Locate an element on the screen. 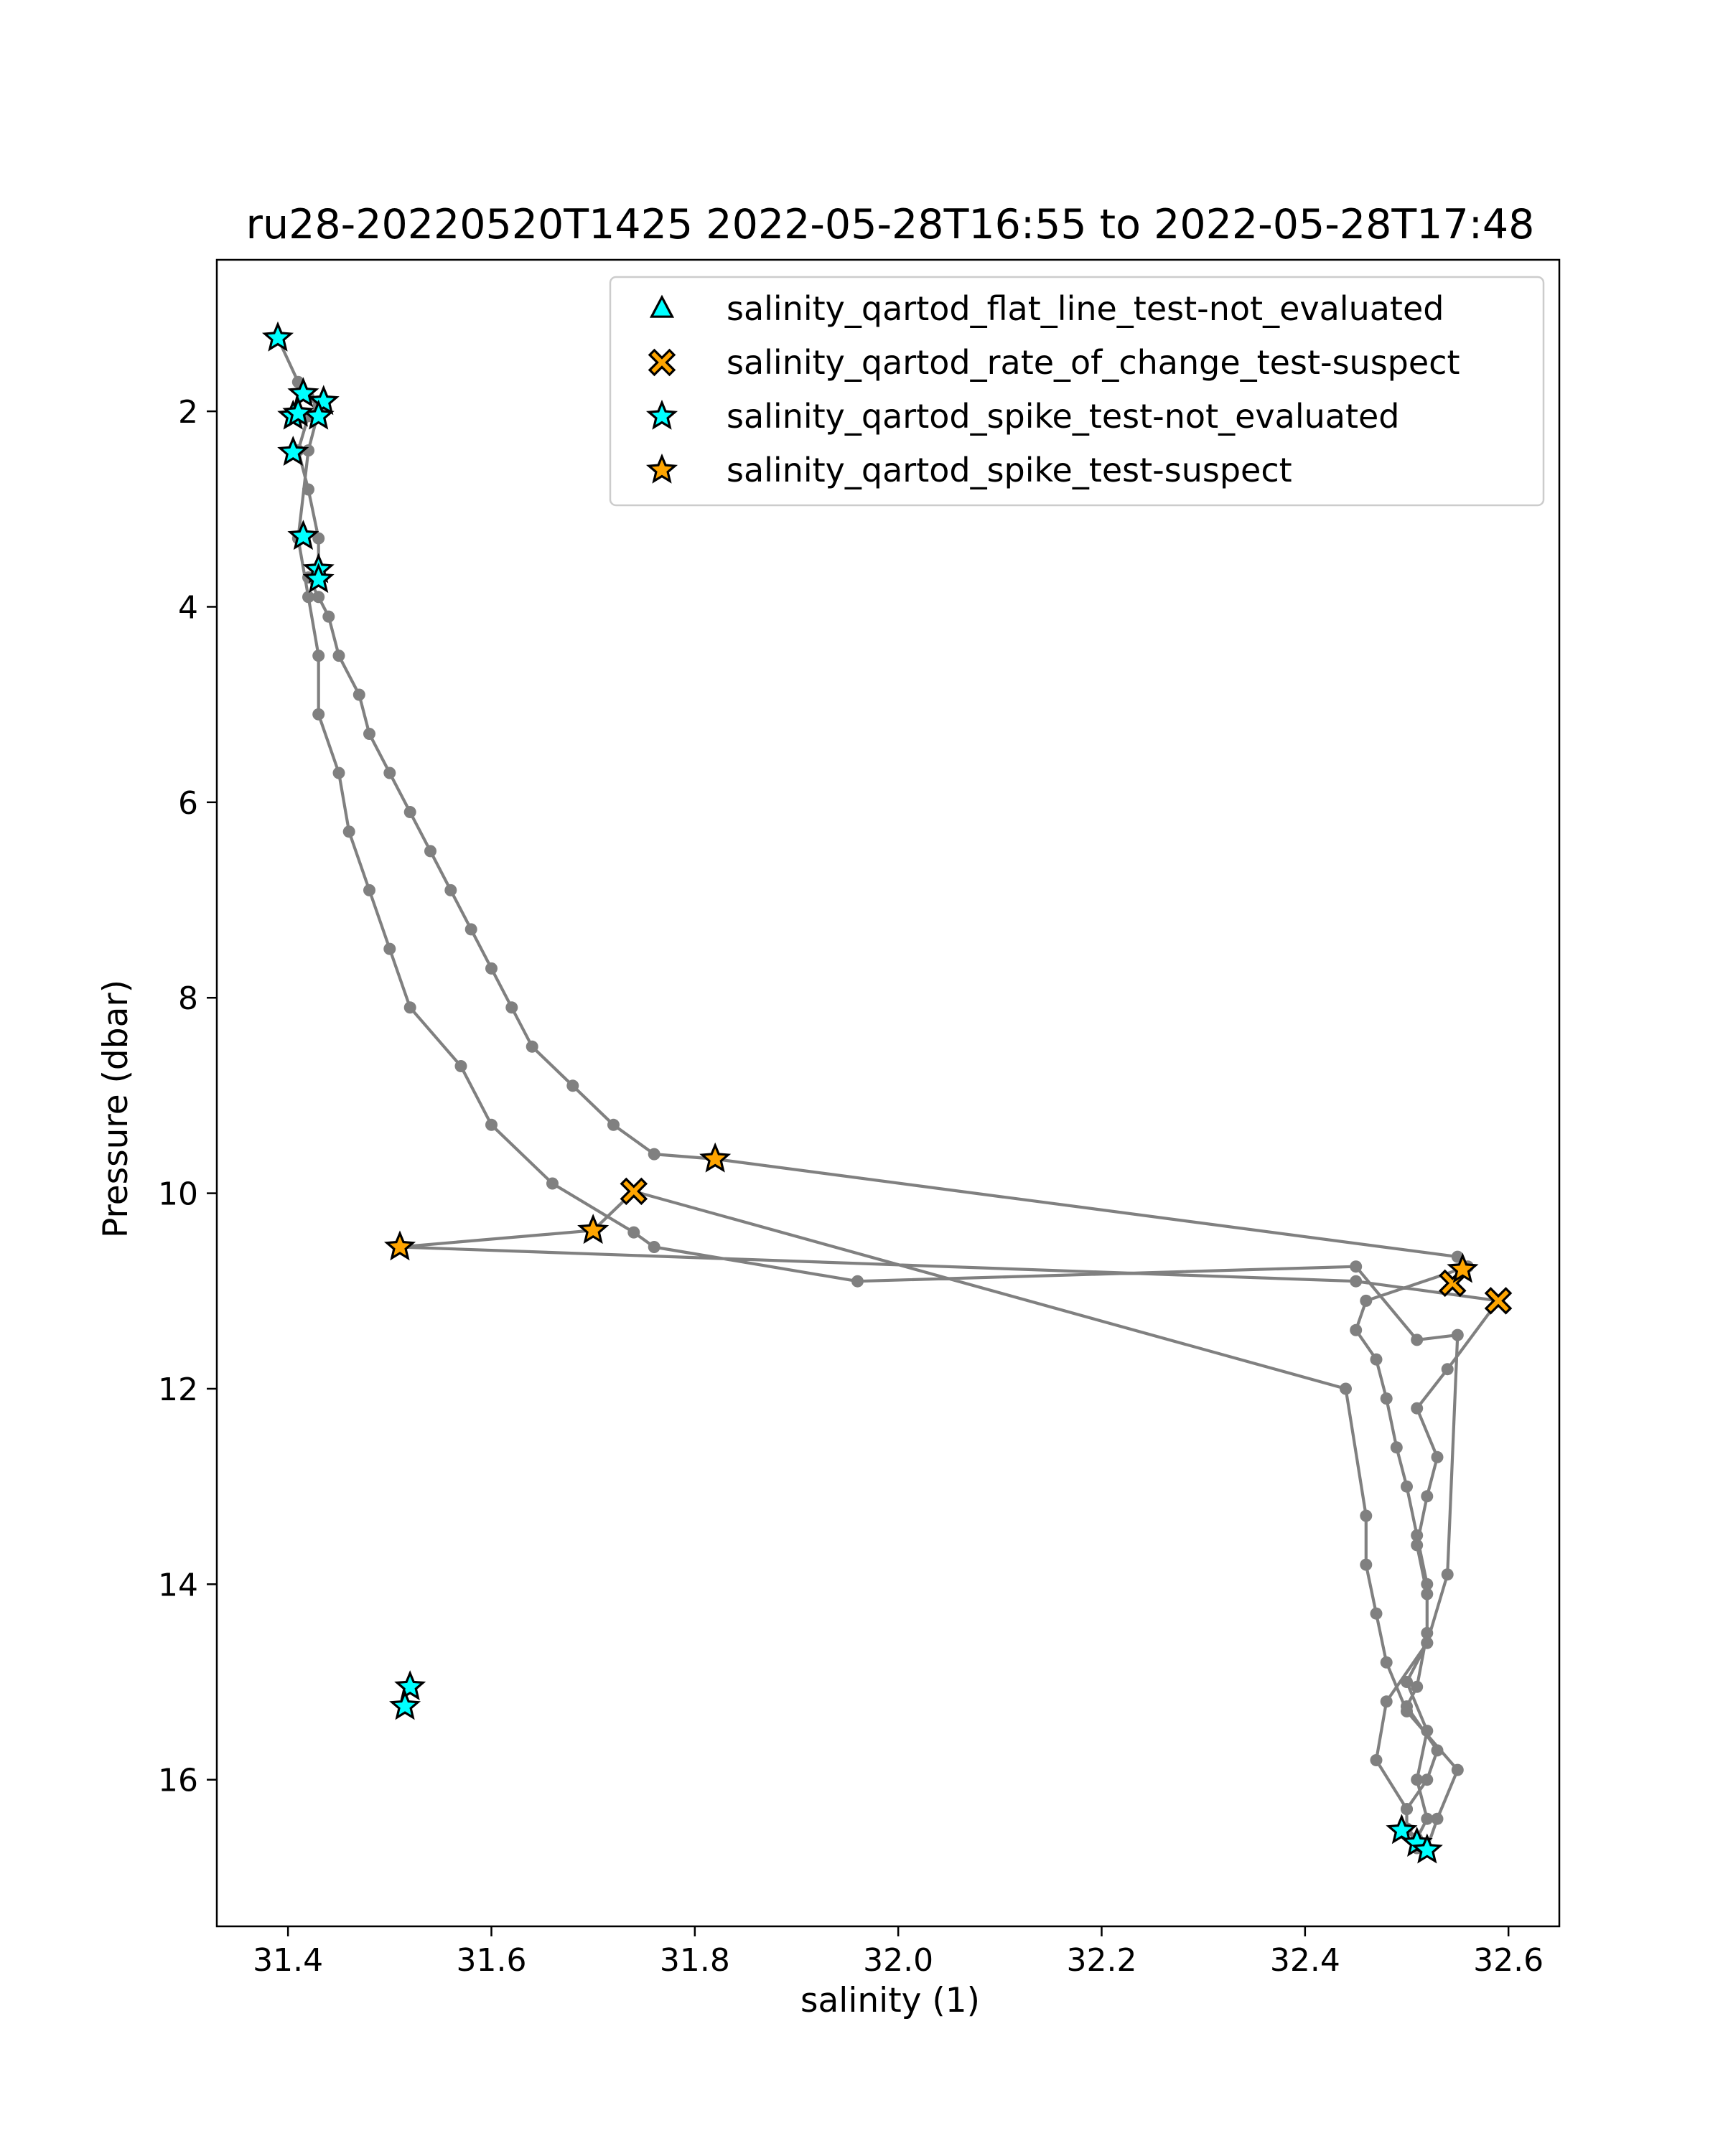  y-tick-label: 14 is located at coordinates (178, 1585).